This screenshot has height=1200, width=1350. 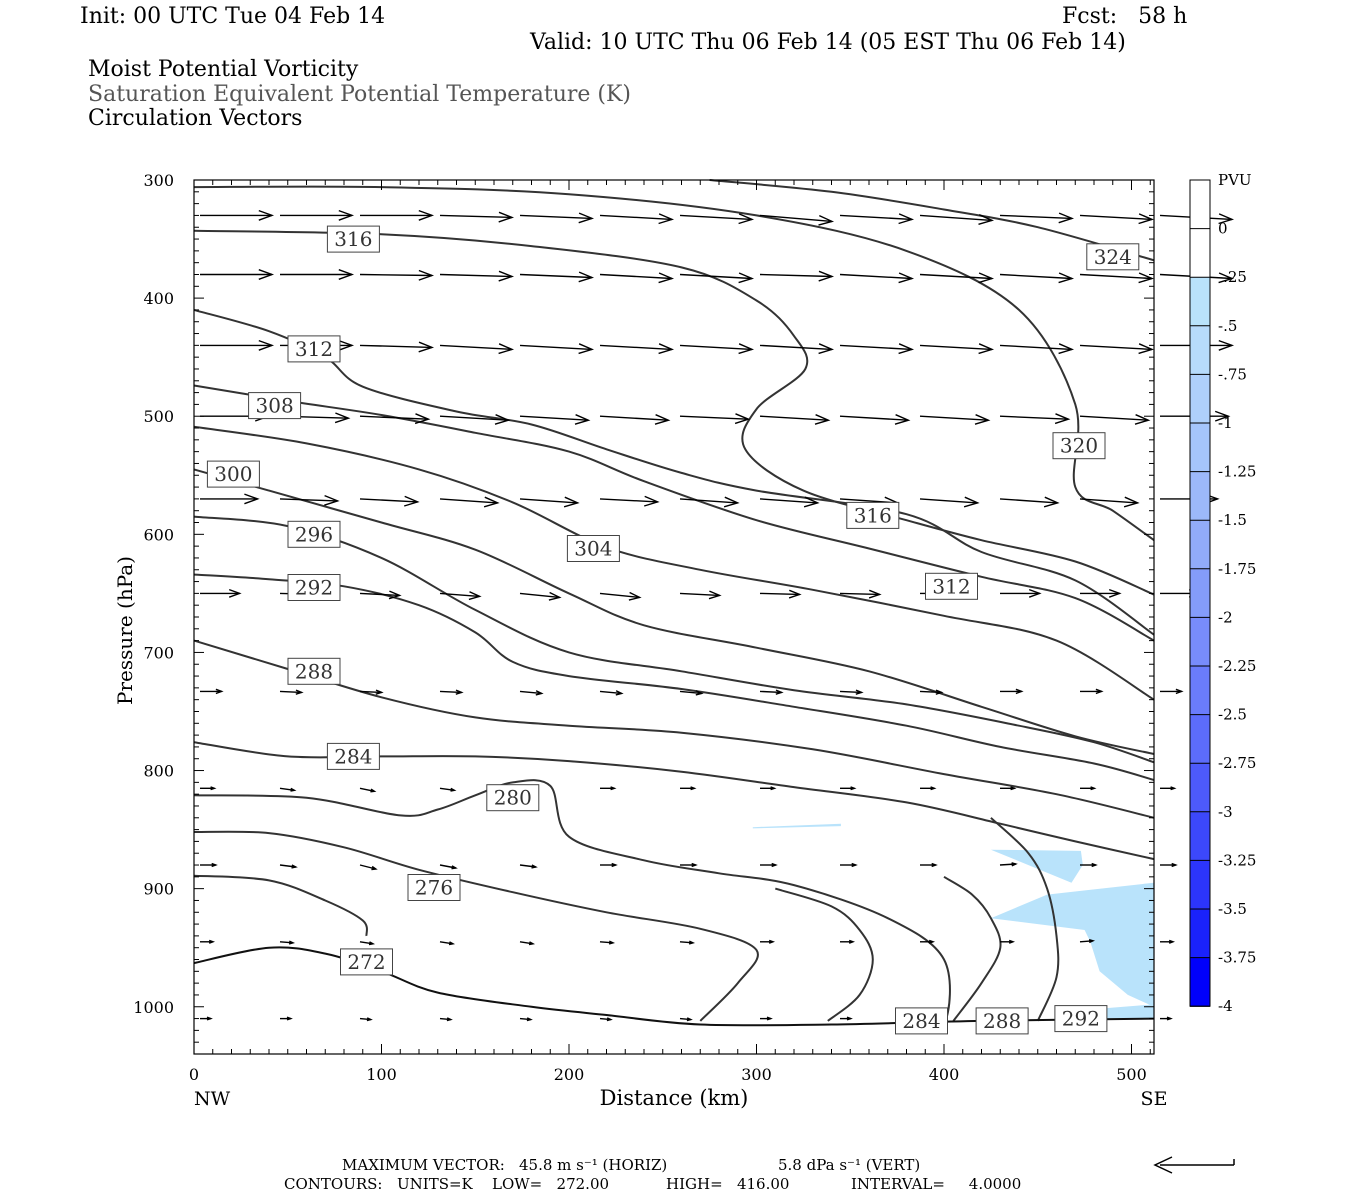 I want to click on contour-label: 304, so click(x=593, y=548).